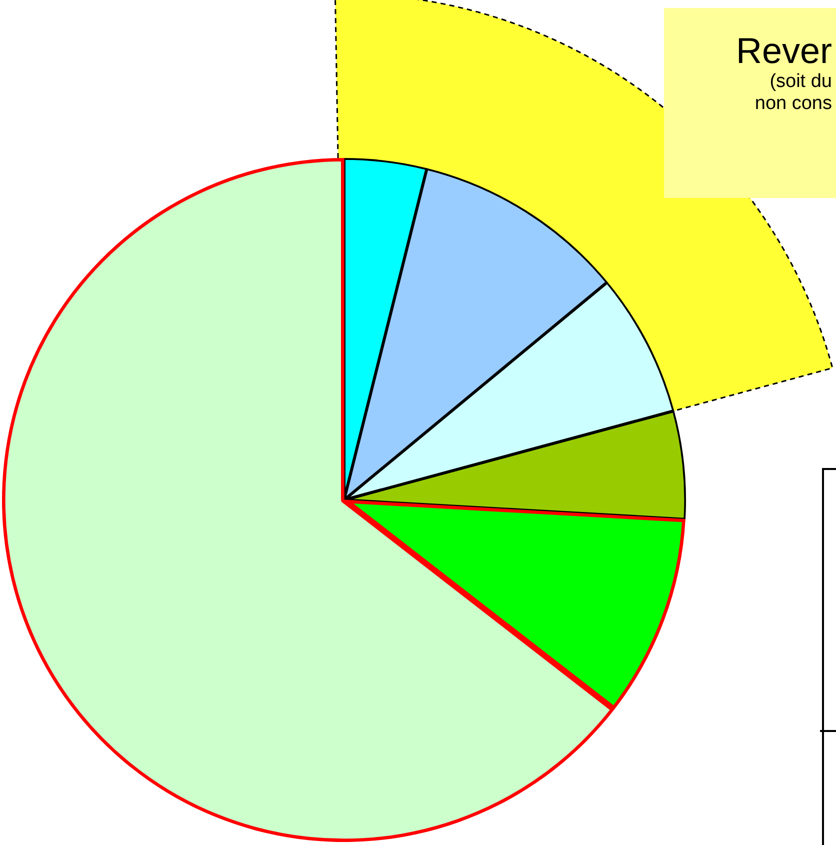  Describe the element at coordinates (793, 104) in the screenshot. I see `text: non cons` at that location.